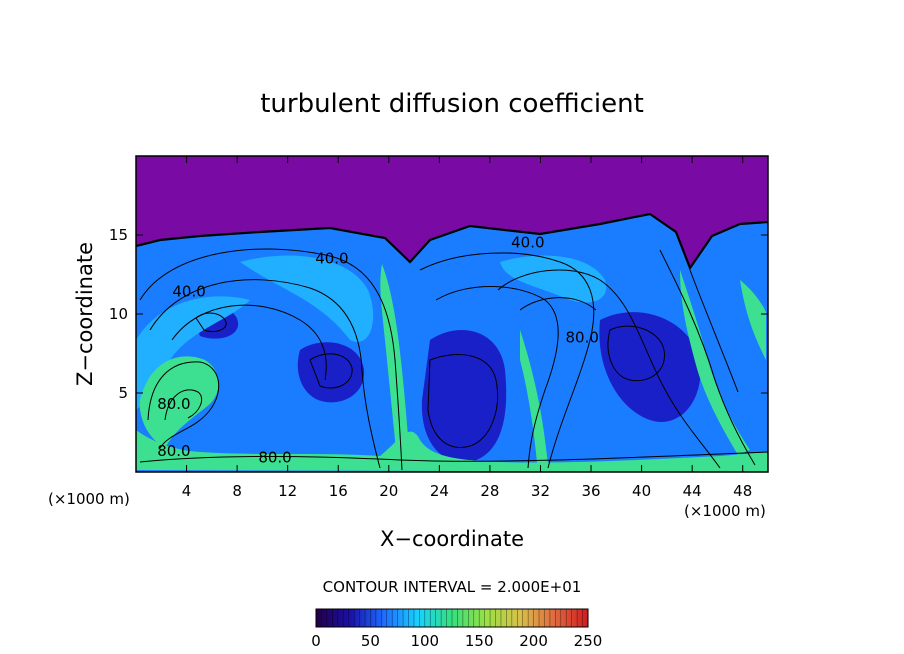 The height and width of the screenshot is (654, 904). What do you see at coordinates (123, 393) in the screenshot?
I see `y-tick-label: 5` at bounding box center [123, 393].